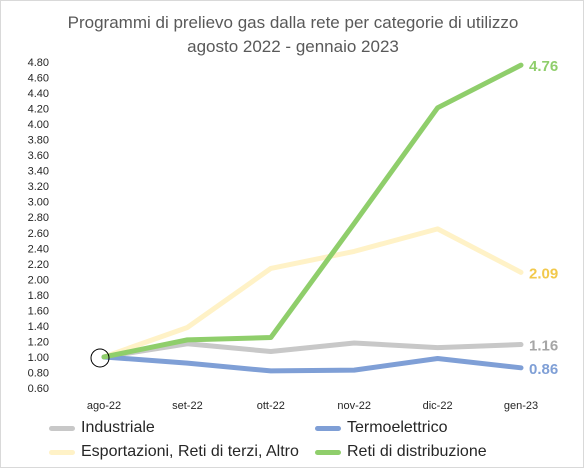  What do you see at coordinates (328, 452) in the screenshot?
I see `legend-swatch-reti` at bounding box center [328, 452].